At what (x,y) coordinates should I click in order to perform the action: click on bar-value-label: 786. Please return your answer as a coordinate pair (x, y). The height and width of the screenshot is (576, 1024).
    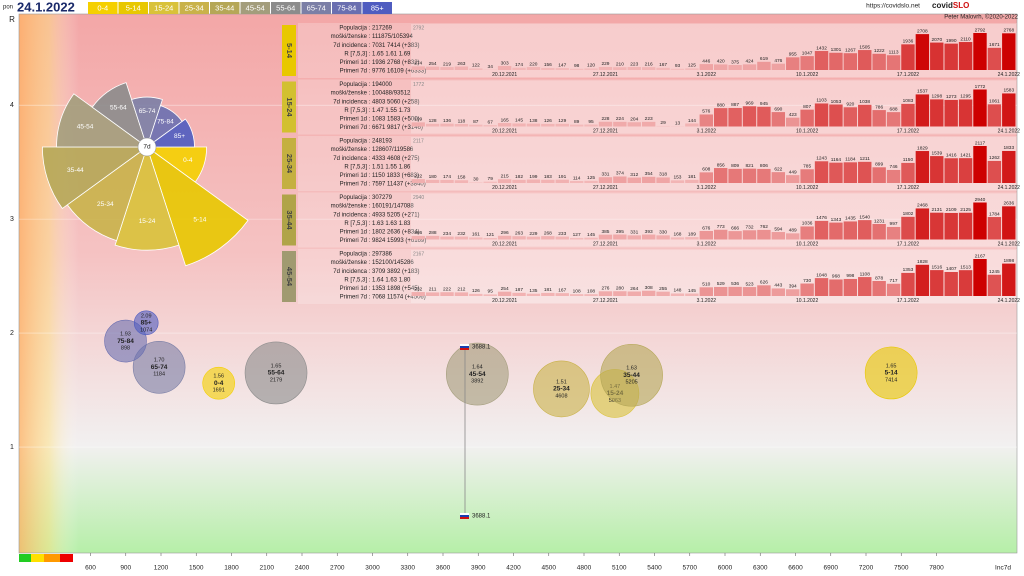
    Looking at the image, I should click on (879, 107).